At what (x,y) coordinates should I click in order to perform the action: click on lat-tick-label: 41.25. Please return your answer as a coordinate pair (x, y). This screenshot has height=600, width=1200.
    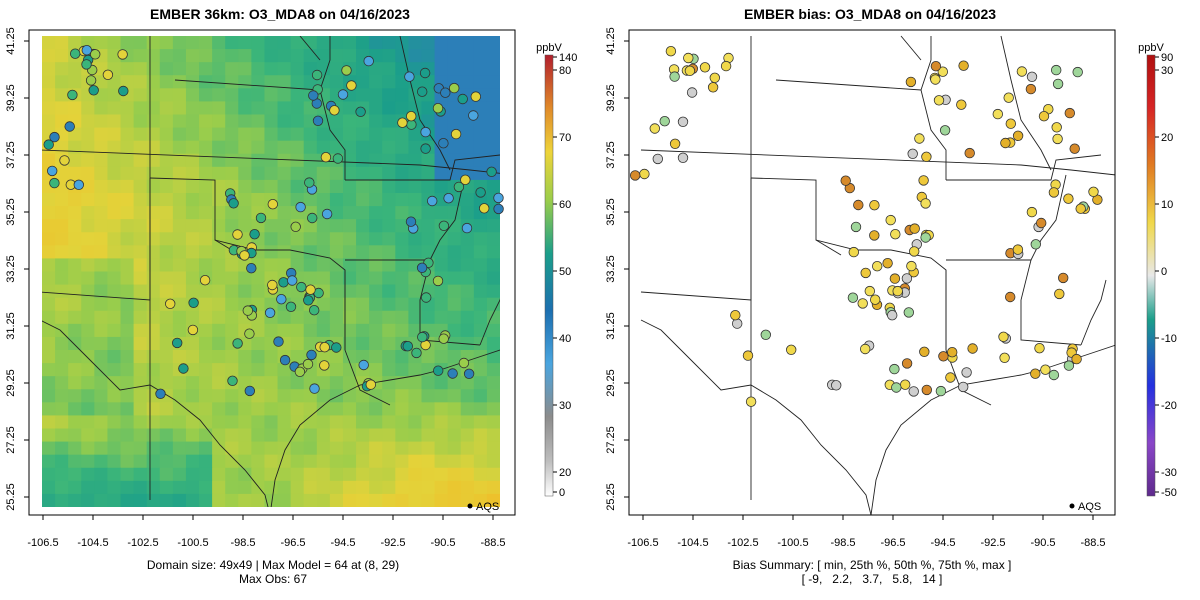
    Looking at the image, I should click on (611, 41).